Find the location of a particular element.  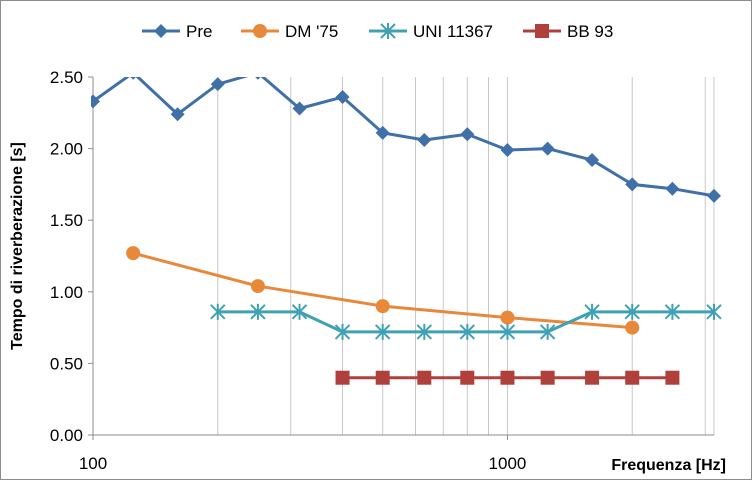

y-tick-label: 0.00 is located at coordinates (66, 435).